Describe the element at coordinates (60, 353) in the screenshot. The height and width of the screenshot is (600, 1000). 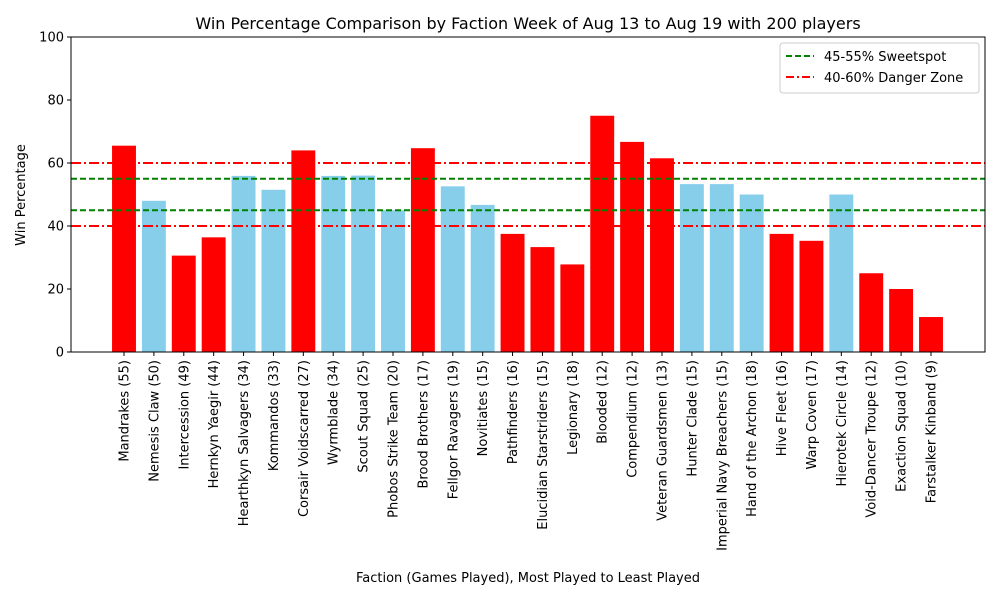
I see `y-tick-label: 0` at that location.